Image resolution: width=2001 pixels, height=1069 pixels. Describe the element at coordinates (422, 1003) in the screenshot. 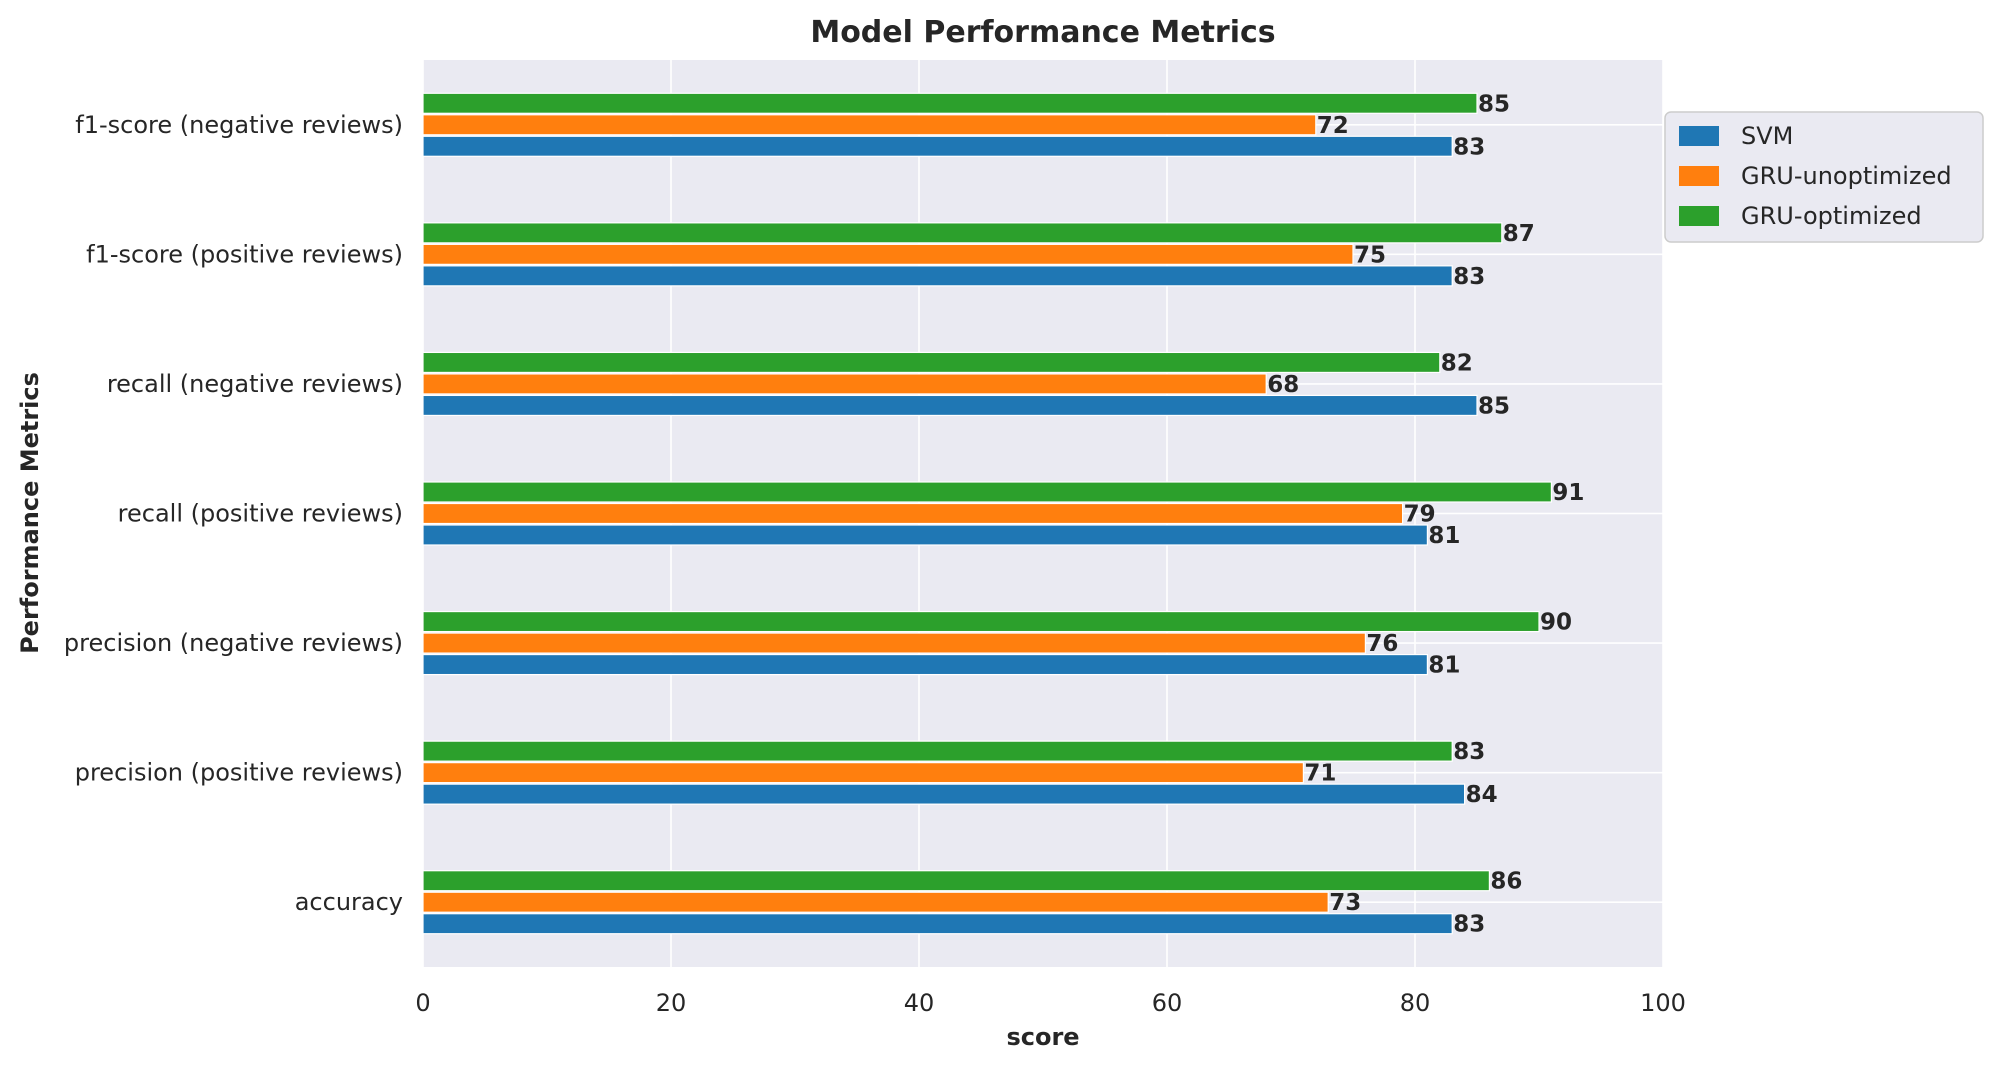

I see `x-tick-label: 0` at that location.